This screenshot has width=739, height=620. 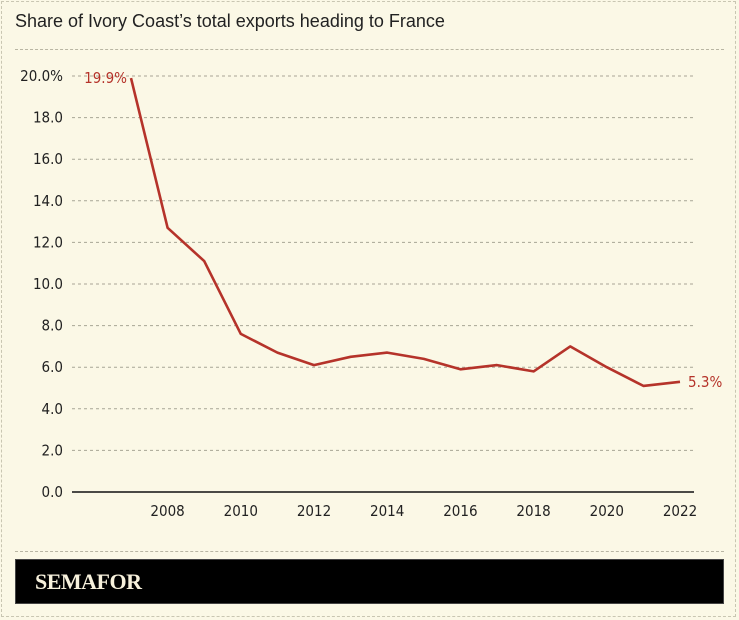 What do you see at coordinates (533, 511) in the screenshot?
I see `x-tick-label: 2018` at bounding box center [533, 511].